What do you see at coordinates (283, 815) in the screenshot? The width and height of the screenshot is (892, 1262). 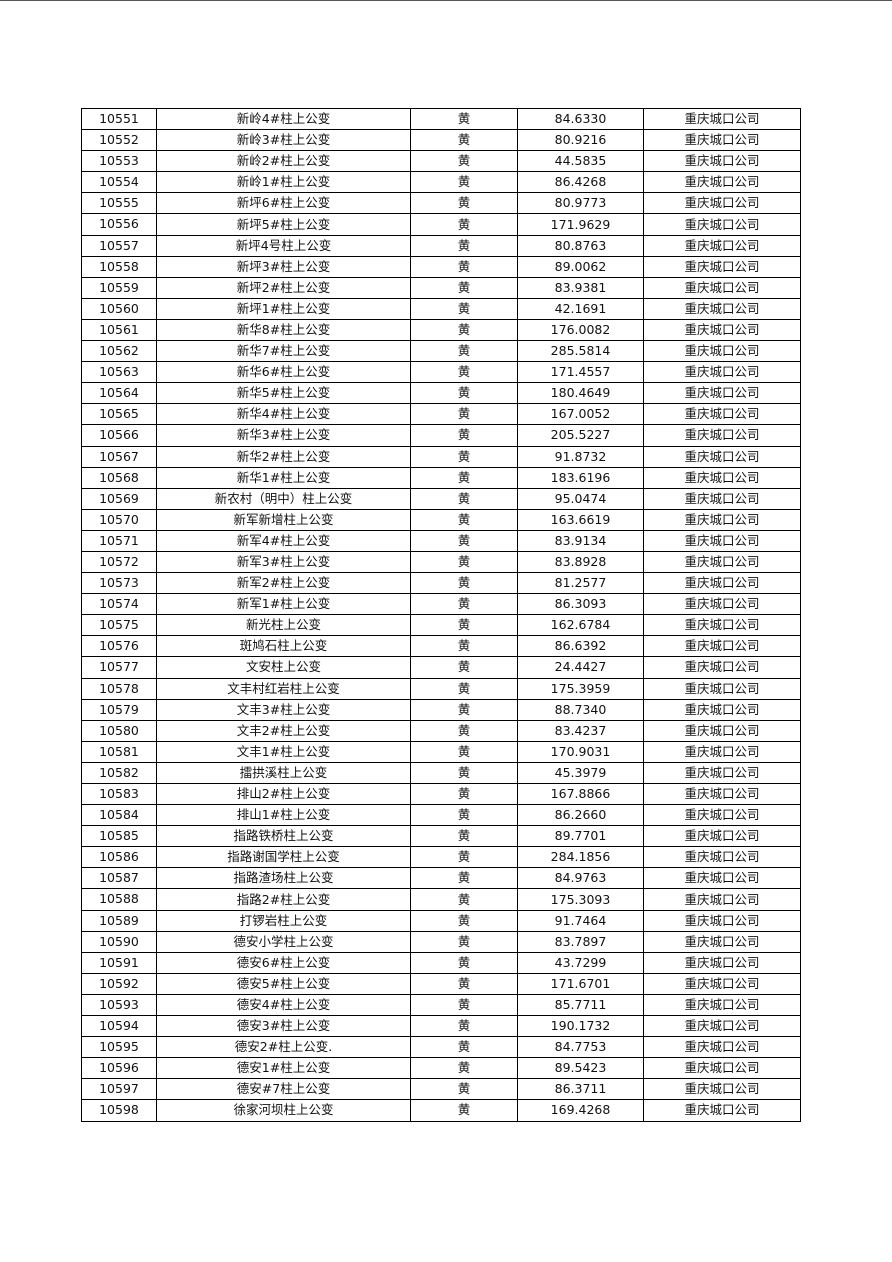 I see `cell-name: 排山1#柱上公变` at bounding box center [283, 815].